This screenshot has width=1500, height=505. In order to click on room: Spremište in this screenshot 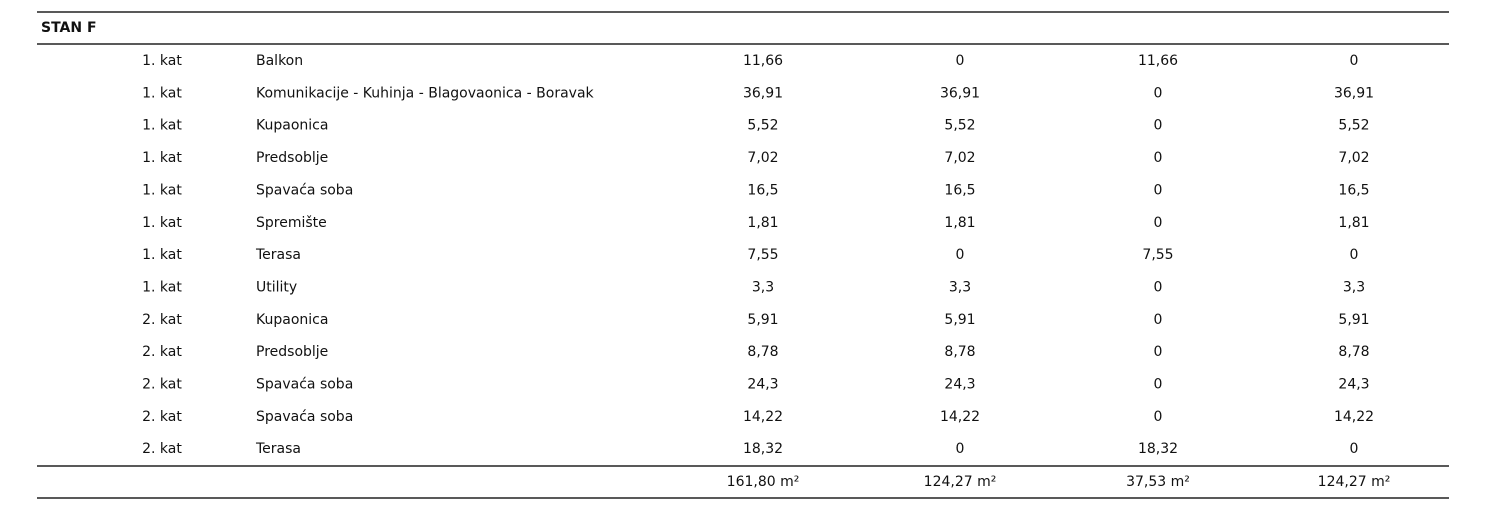, I will do `click(291, 223)`.